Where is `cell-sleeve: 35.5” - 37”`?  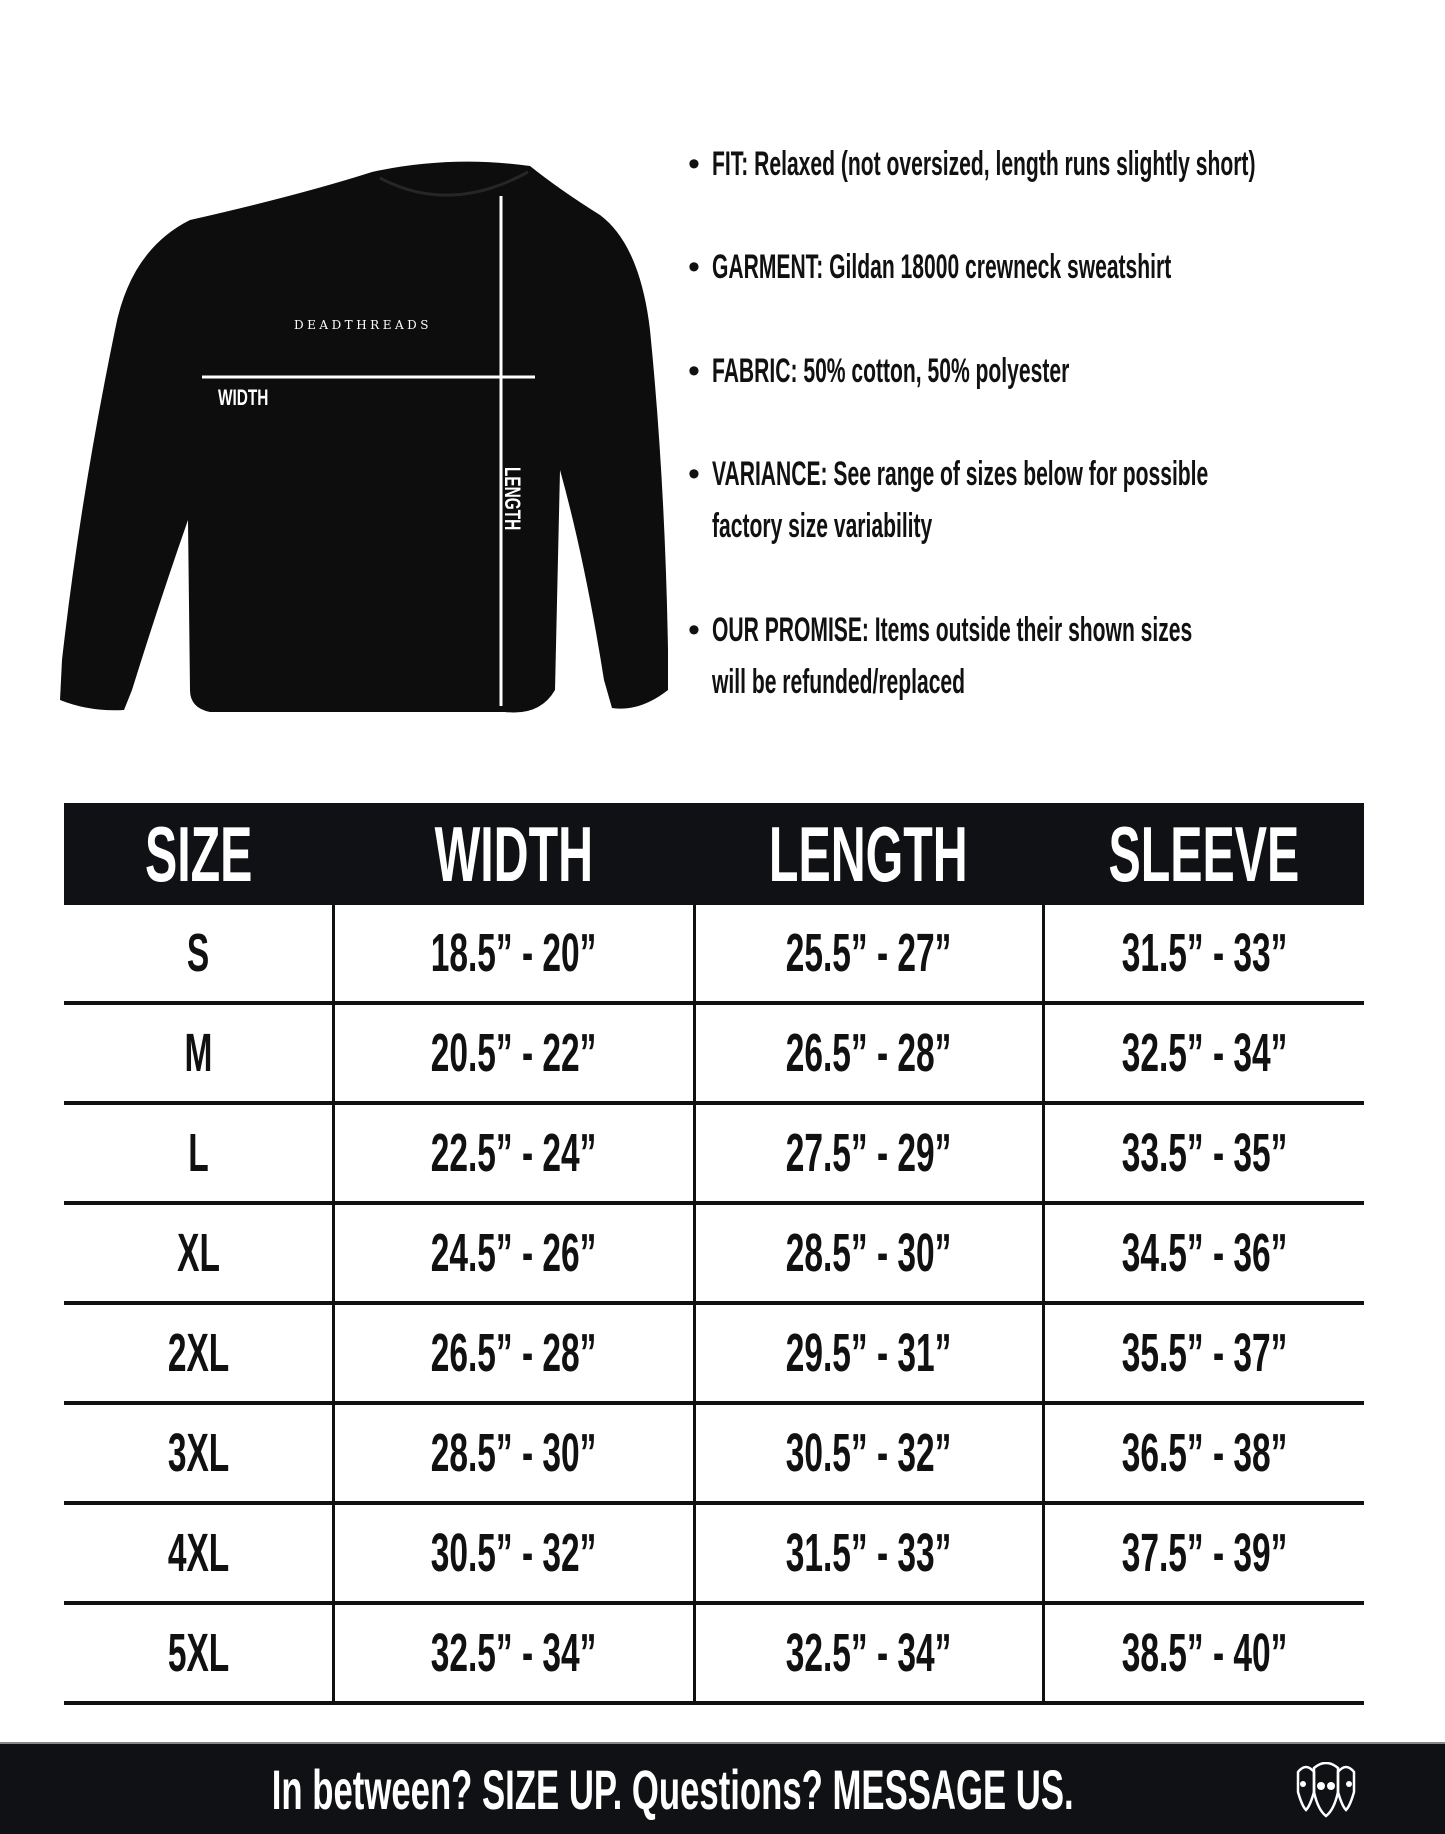 cell-sleeve: 35.5” - 37” is located at coordinates (1204, 1353).